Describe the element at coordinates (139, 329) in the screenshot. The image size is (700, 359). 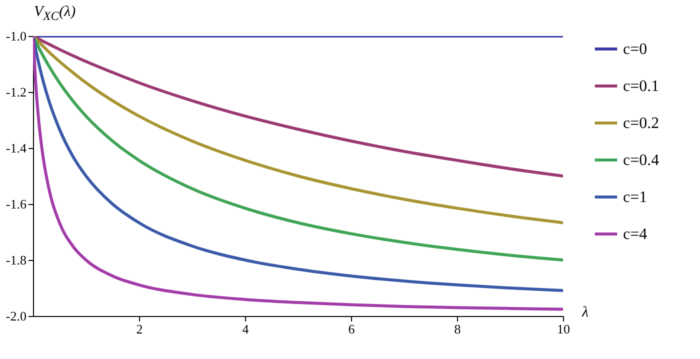
I see `x-tick-label: 2` at that location.